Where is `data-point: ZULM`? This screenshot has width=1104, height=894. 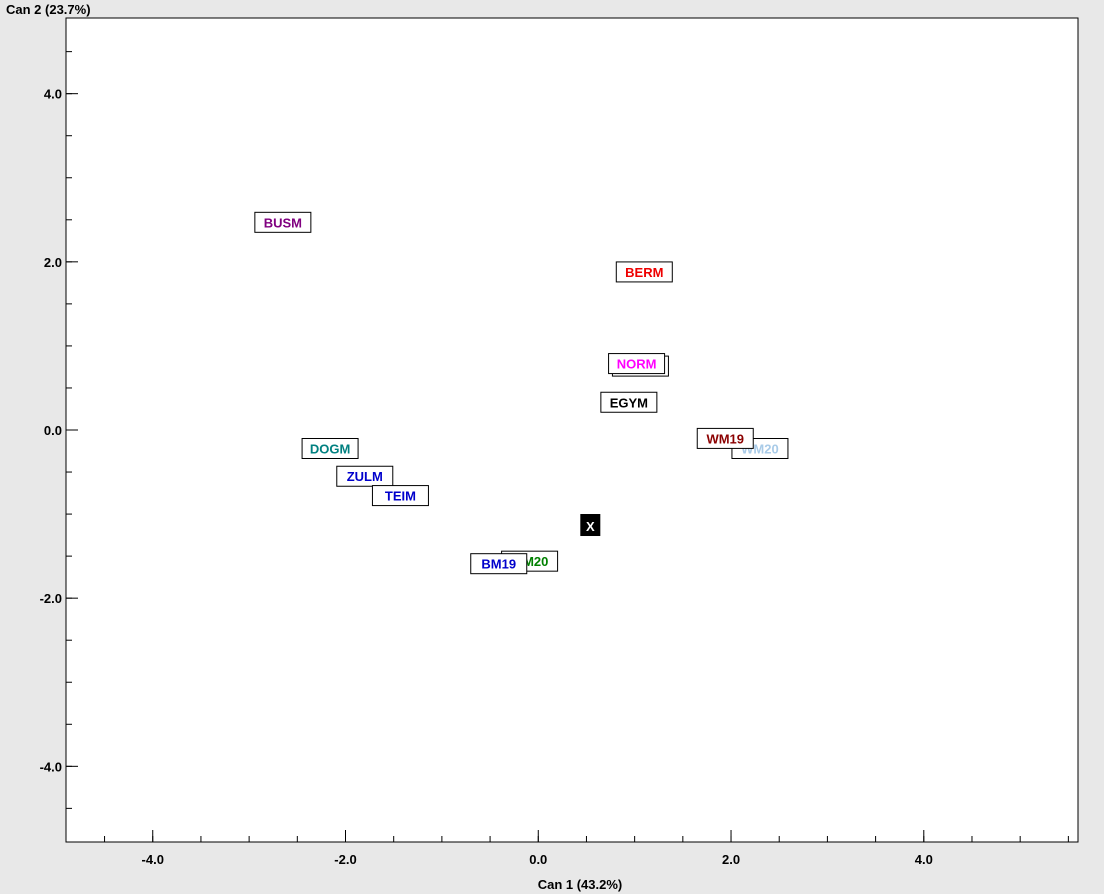 data-point: ZULM is located at coordinates (365, 476).